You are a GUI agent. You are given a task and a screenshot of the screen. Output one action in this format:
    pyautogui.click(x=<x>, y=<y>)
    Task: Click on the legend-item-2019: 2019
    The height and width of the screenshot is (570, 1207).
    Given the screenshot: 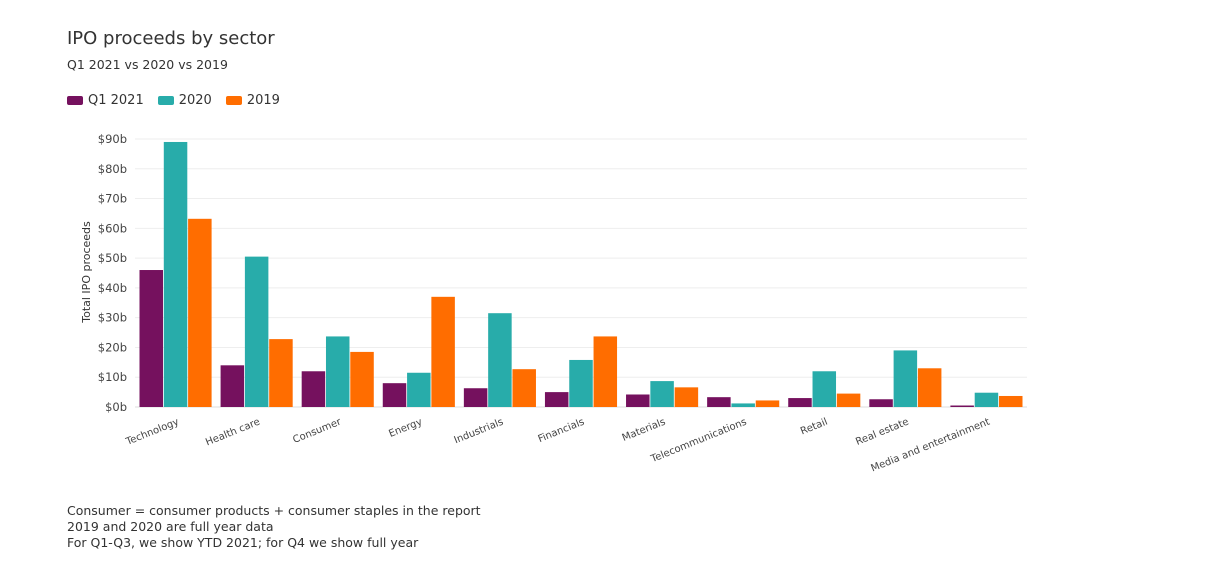 What is the action you would take?
    pyautogui.click(x=252, y=100)
    